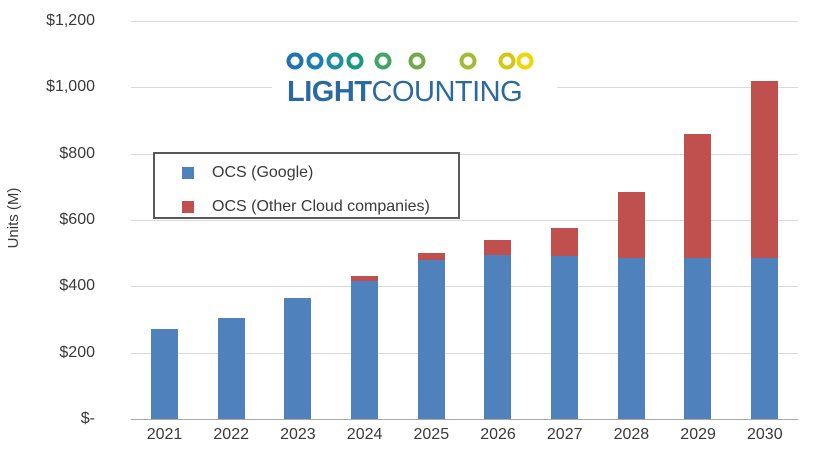 This screenshot has height=459, width=820. I want to click on x-tick-label-2022: 2022, so click(231, 434).